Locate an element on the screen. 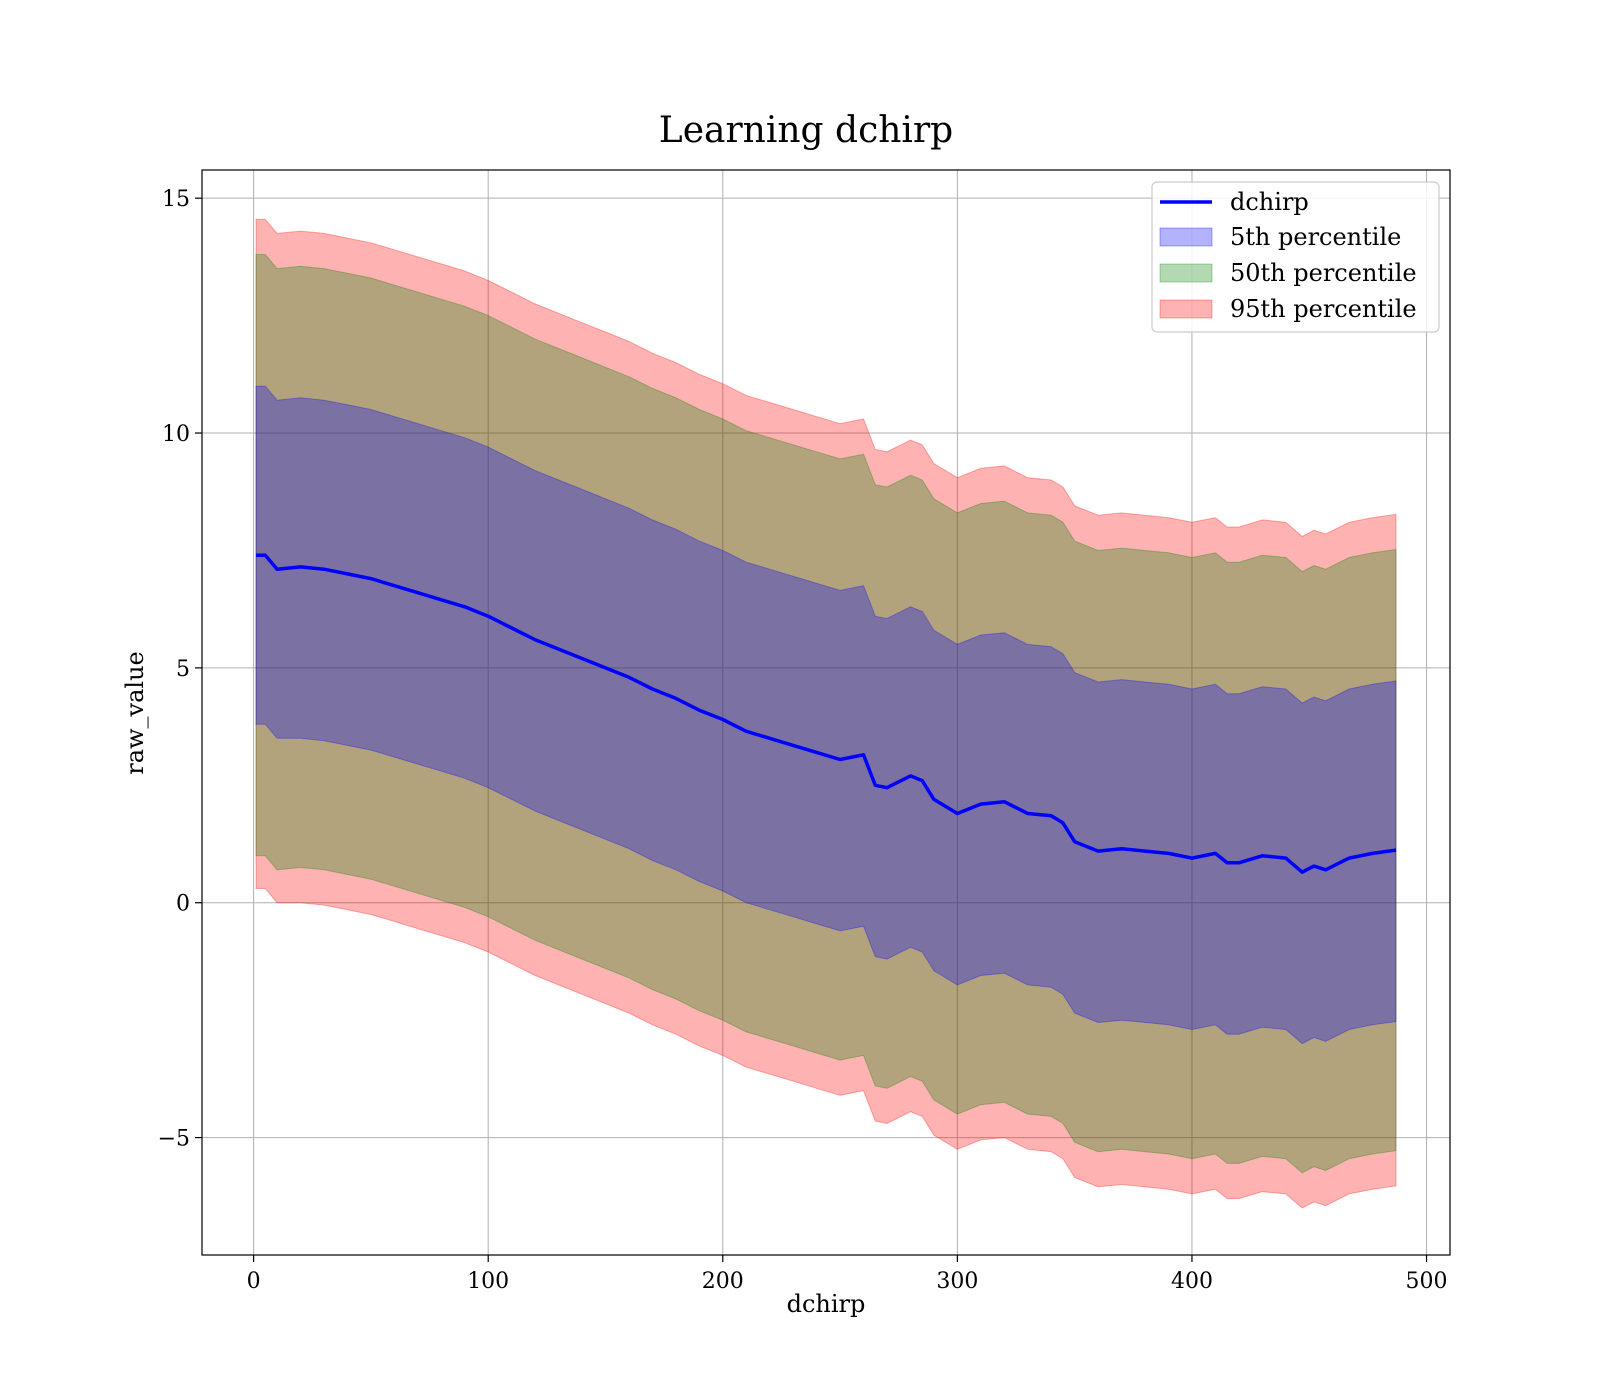  legend-label-5th-percentile: 5th percentile is located at coordinates (1315, 237).